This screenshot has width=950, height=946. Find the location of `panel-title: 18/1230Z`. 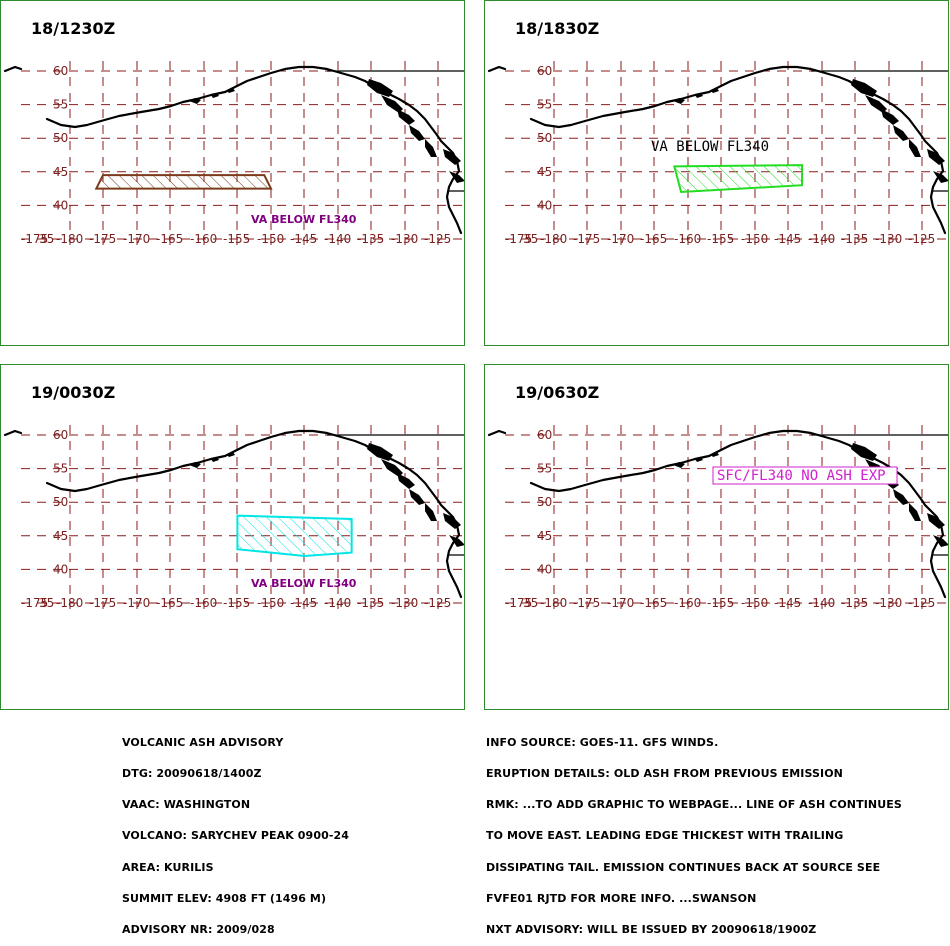

panel-title: 18/1230Z is located at coordinates (73, 28).